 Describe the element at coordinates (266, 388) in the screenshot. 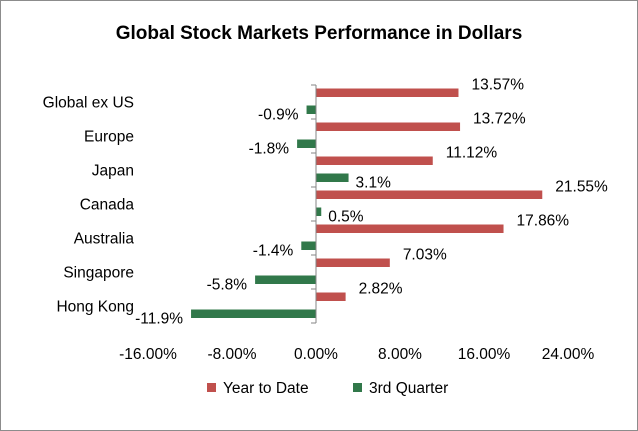

I see `legend-label: Year to Date` at that location.